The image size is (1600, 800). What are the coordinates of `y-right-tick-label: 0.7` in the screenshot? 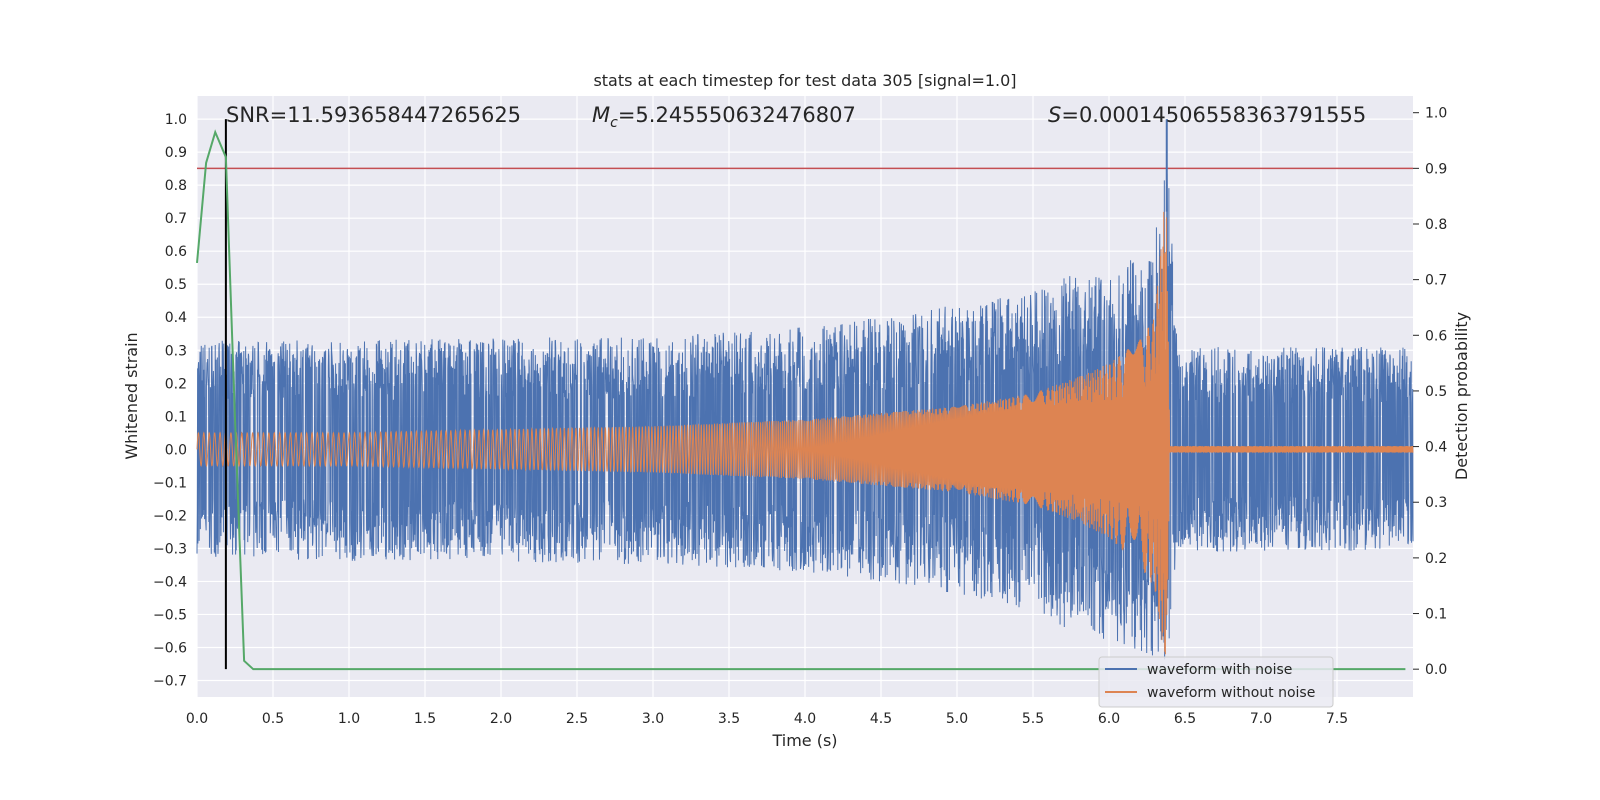 It's located at (1436, 281).